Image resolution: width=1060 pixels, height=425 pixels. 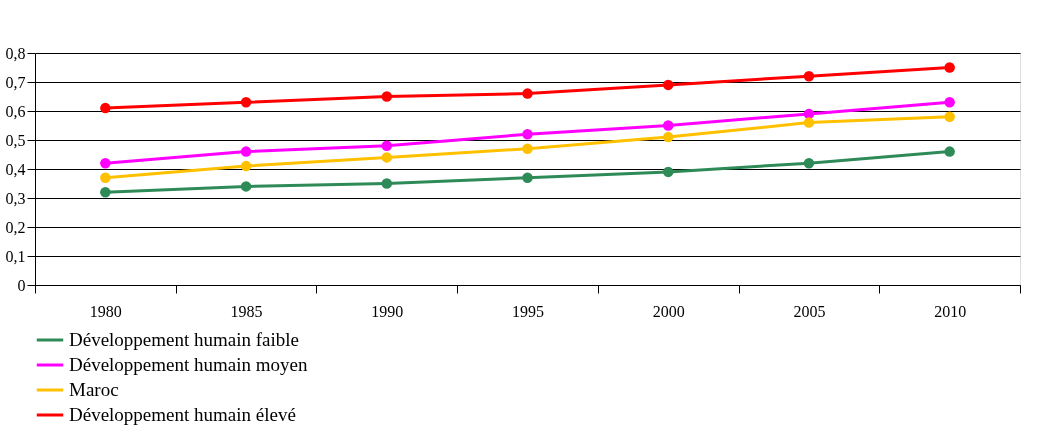 What do you see at coordinates (15, 53) in the screenshot?
I see `y-tick-label: 0,8` at bounding box center [15, 53].